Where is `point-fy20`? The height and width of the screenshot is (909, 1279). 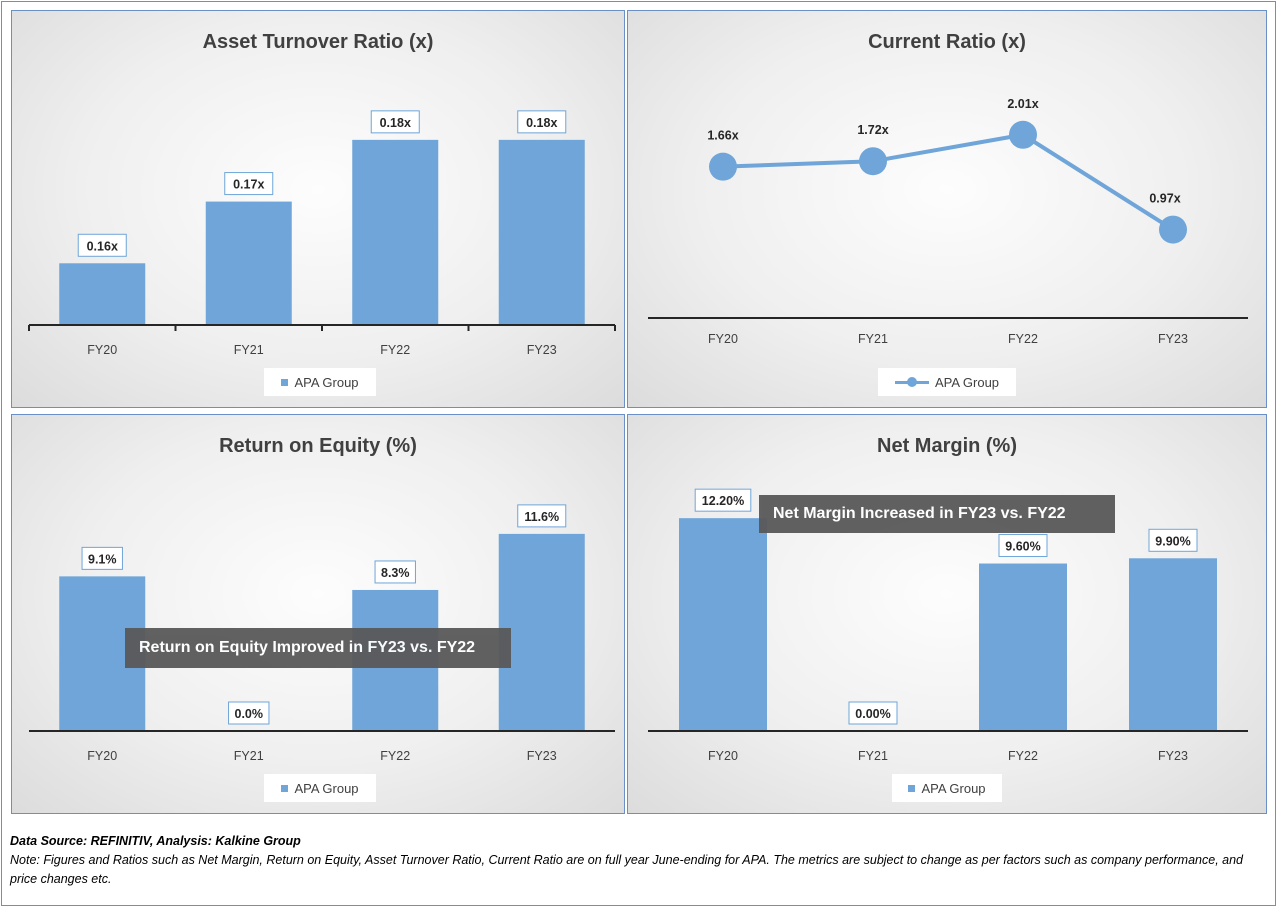
point-fy20 is located at coordinates (723, 166).